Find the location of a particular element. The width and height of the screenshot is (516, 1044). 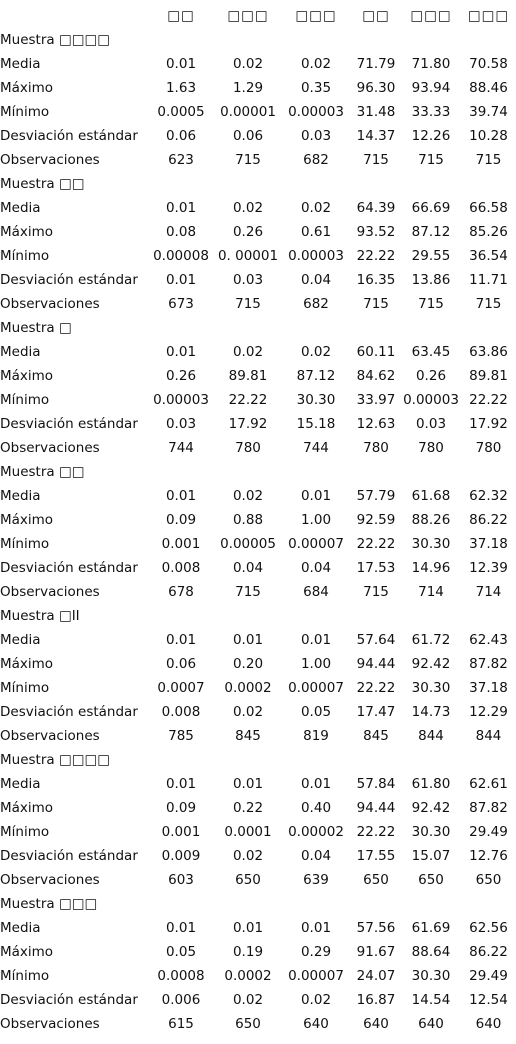

table-cell: 744 is located at coordinates (181, 448).